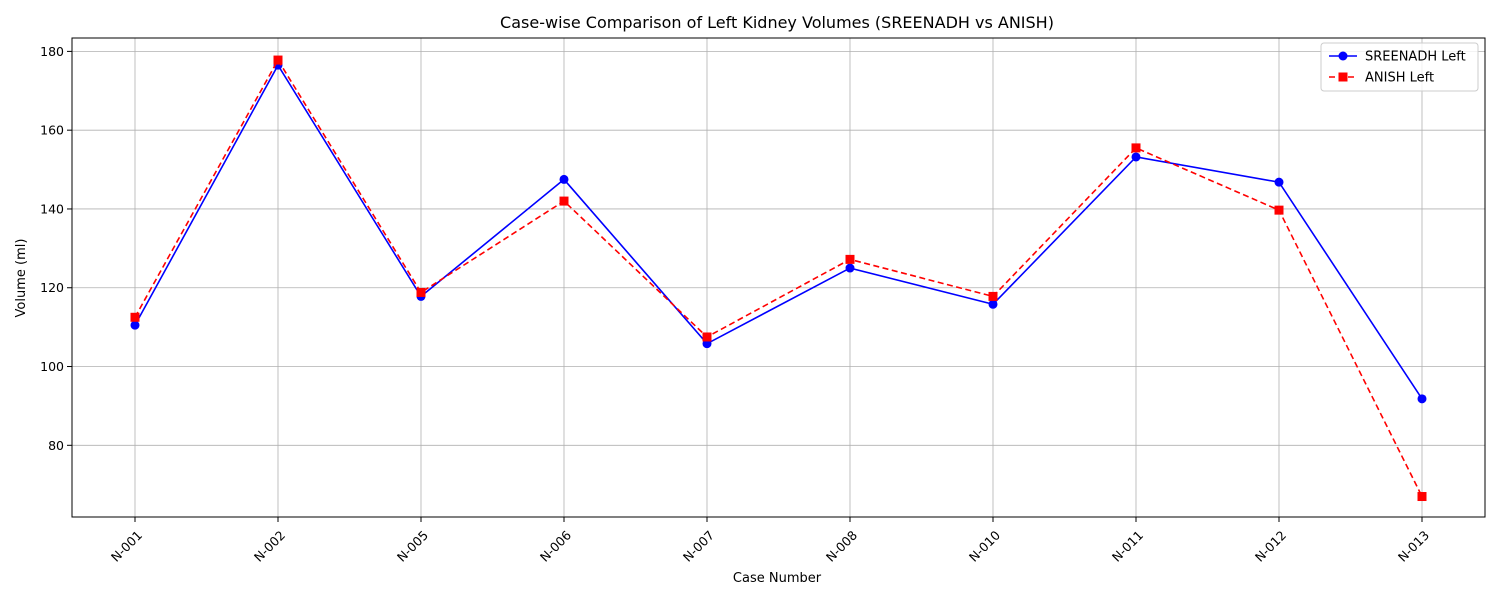  What do you see at coordinates (126, 546) in the screenshot?
I see `x-tick-label: N-001` at bounding box center [126, 546].